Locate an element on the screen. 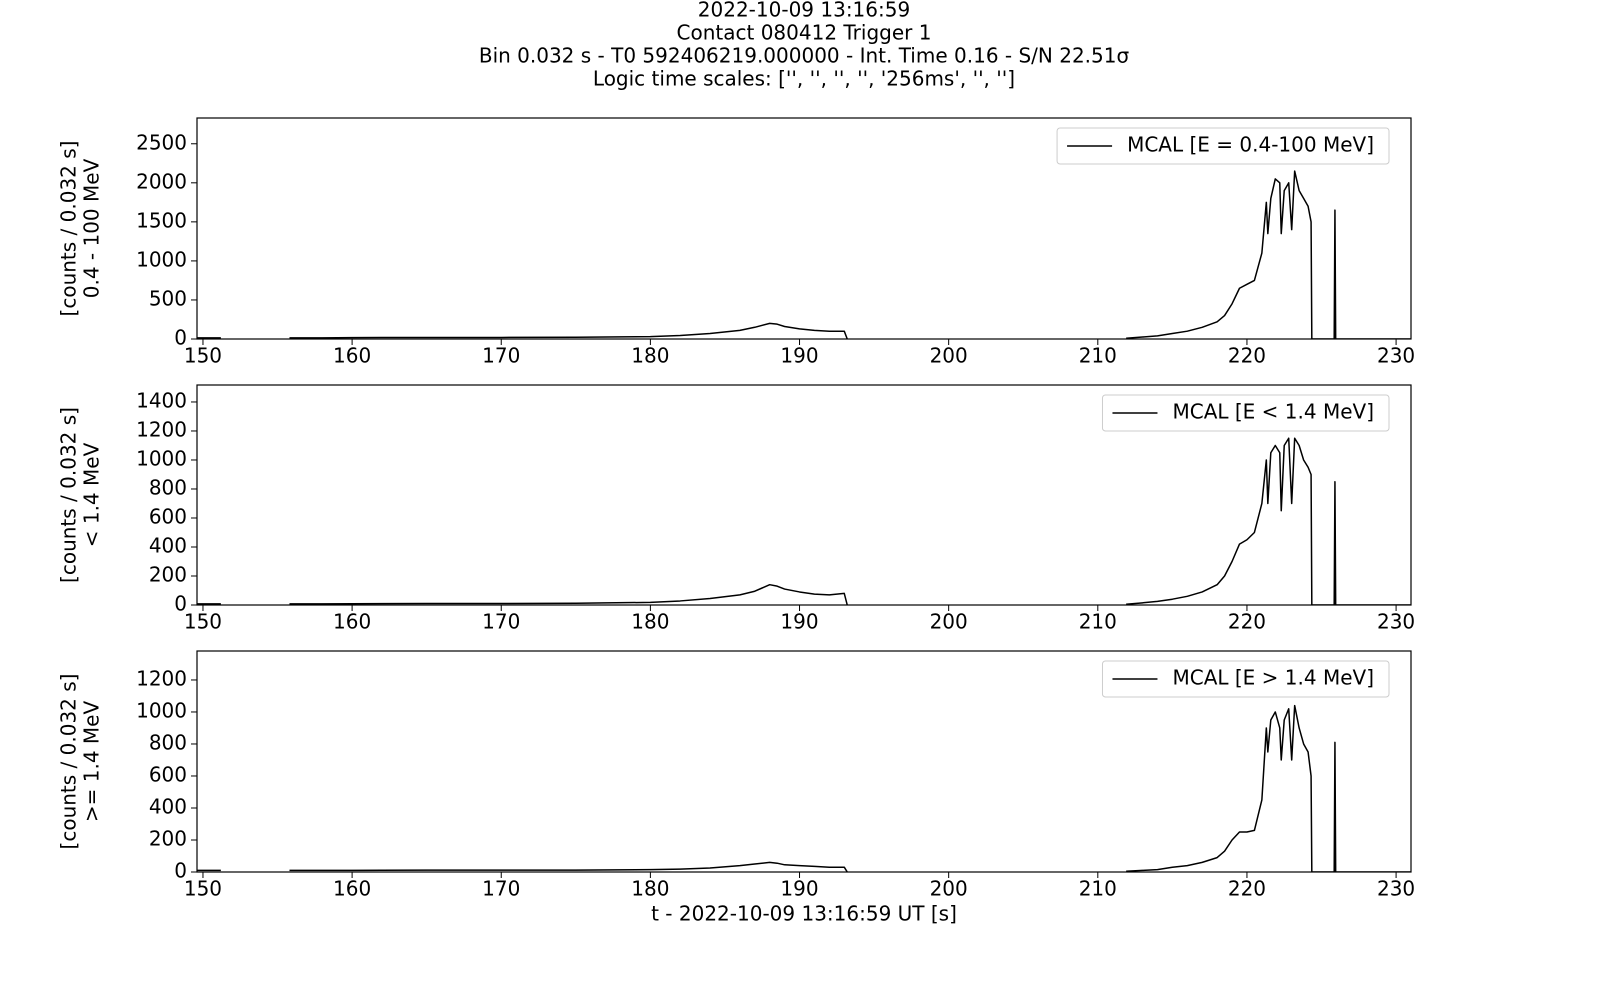  legend-label: MCAL [E = 0.4-100 MeV] is located at coordinates (1250, 145).